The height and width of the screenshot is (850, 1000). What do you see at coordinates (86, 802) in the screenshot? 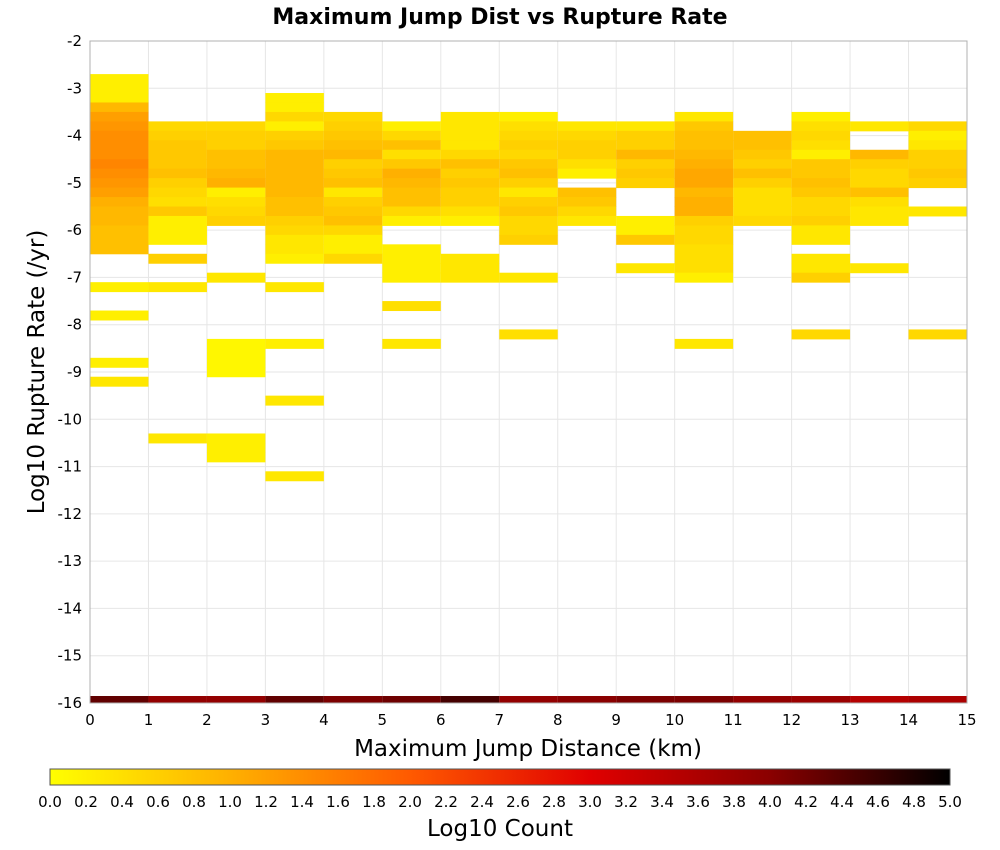
I see `colorbar-tick-label: 0.2` at bounding box center [86, 802].